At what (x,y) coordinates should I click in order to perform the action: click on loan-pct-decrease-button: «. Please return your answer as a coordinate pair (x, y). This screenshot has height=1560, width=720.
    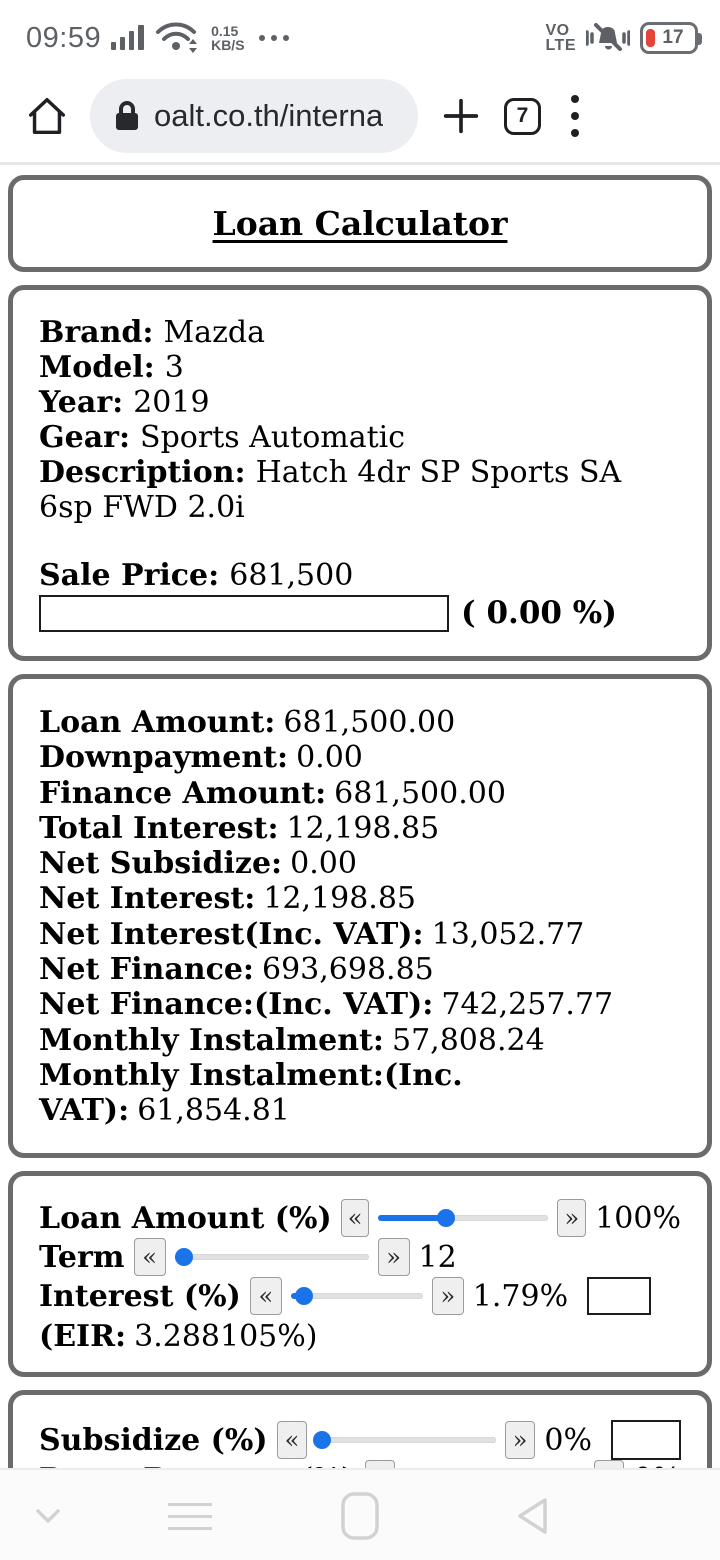
    Looking at the image, I should click on (355, 1218).